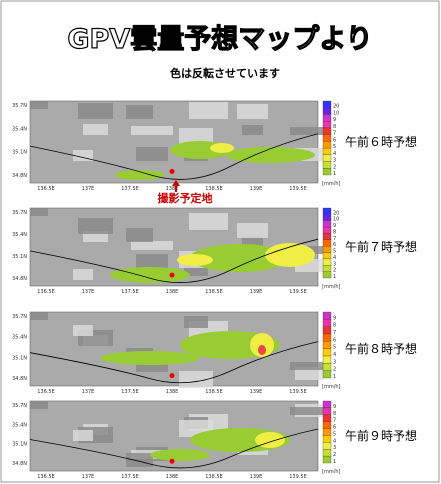  I want to click on title: GPV雲量予想マップより, so click(219, 39).